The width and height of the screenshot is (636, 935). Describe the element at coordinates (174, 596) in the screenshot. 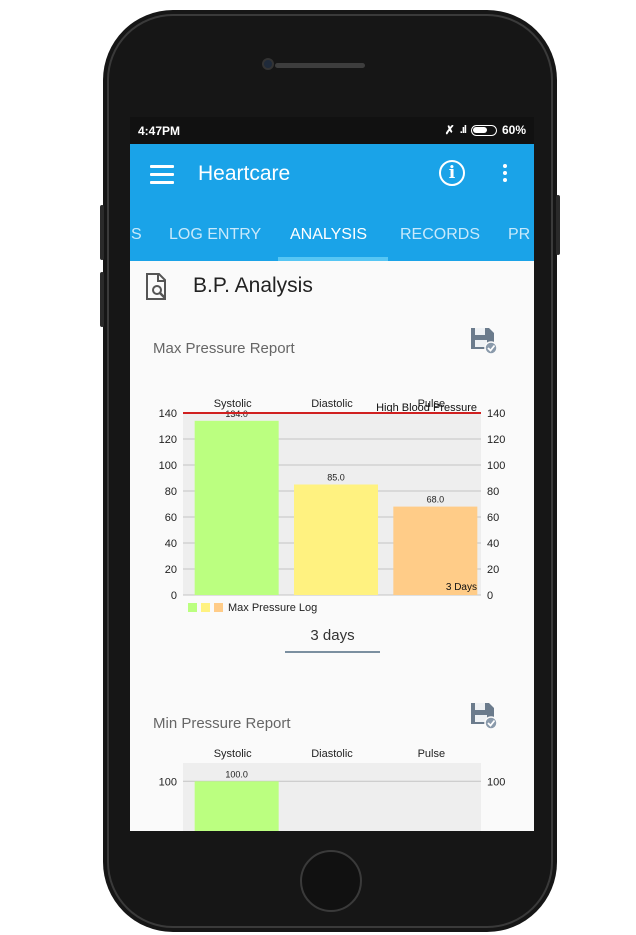

I see `y-tick-label-left: 0` at that location.